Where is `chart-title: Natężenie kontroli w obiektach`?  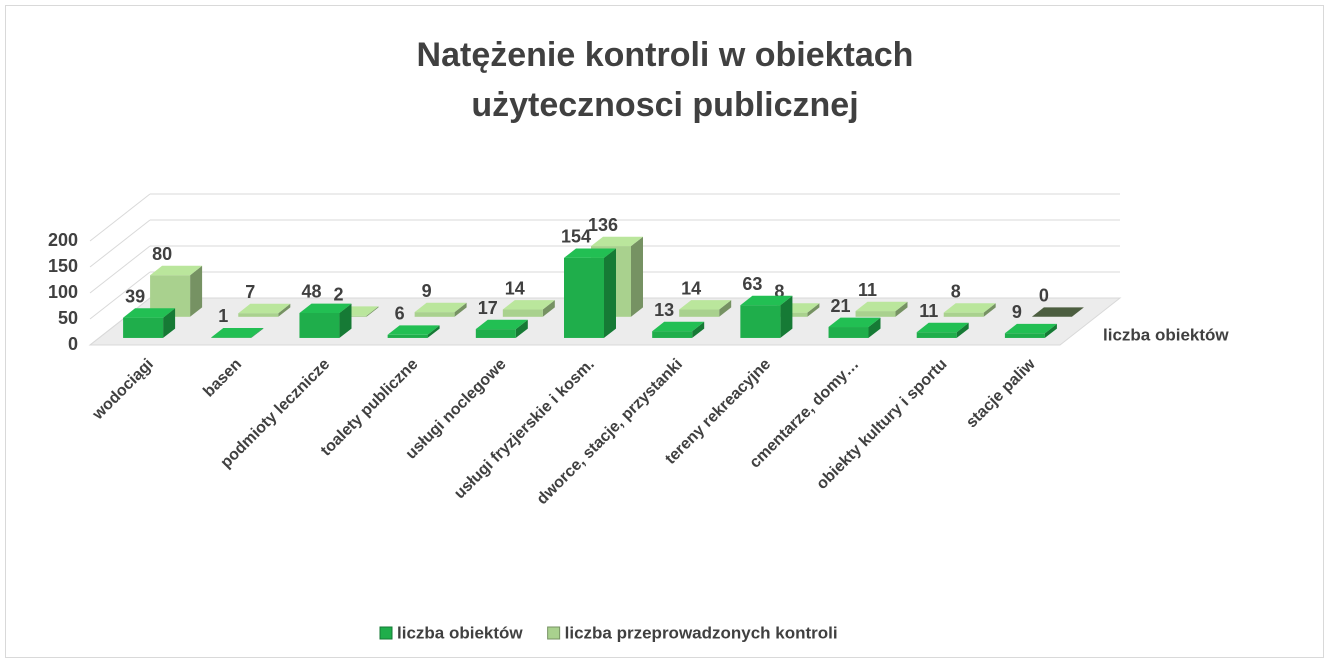 chart-title: Natężenie kontroli w obiektach is located at coordinates (665, 55).